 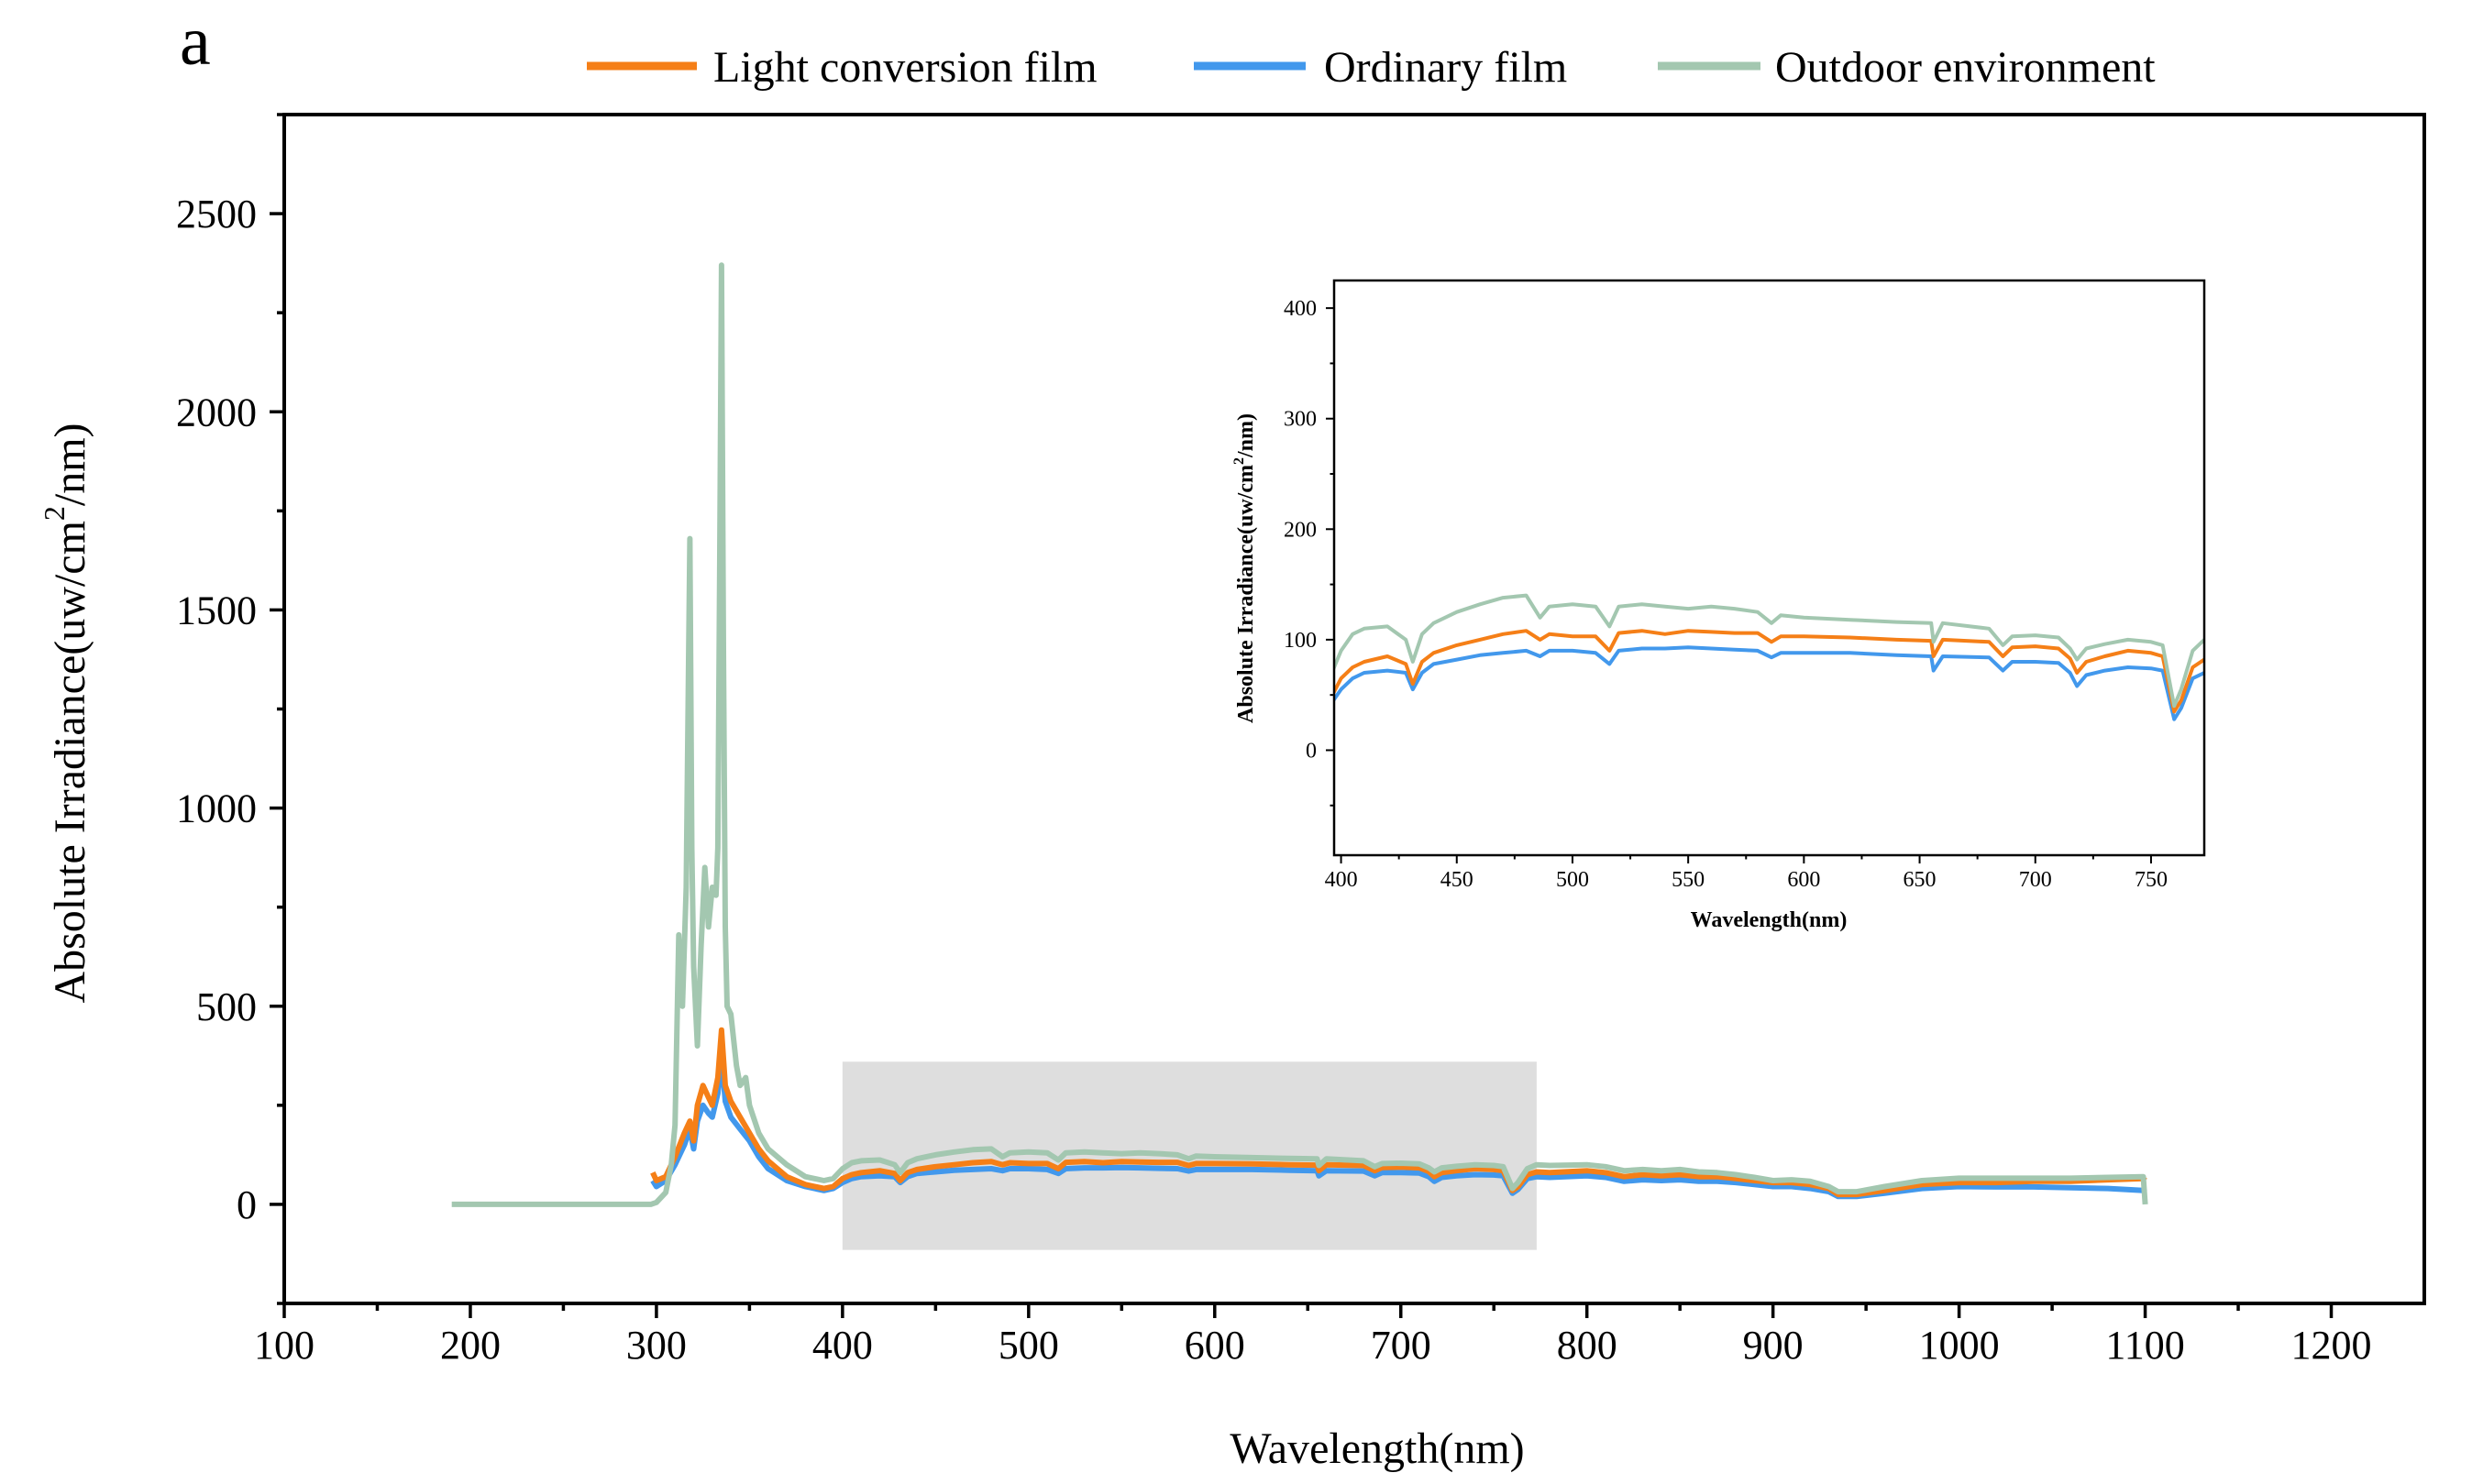 I want to click on main-series-ordinary-film, so click(x=1398, y=1127).